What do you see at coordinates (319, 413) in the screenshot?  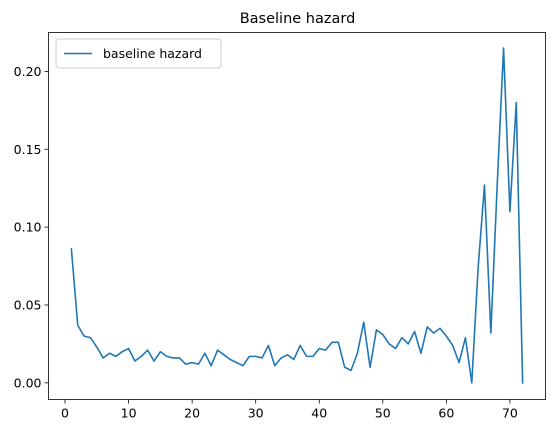 I see `x-tick-label: 40` at bounding box center [319, 413].